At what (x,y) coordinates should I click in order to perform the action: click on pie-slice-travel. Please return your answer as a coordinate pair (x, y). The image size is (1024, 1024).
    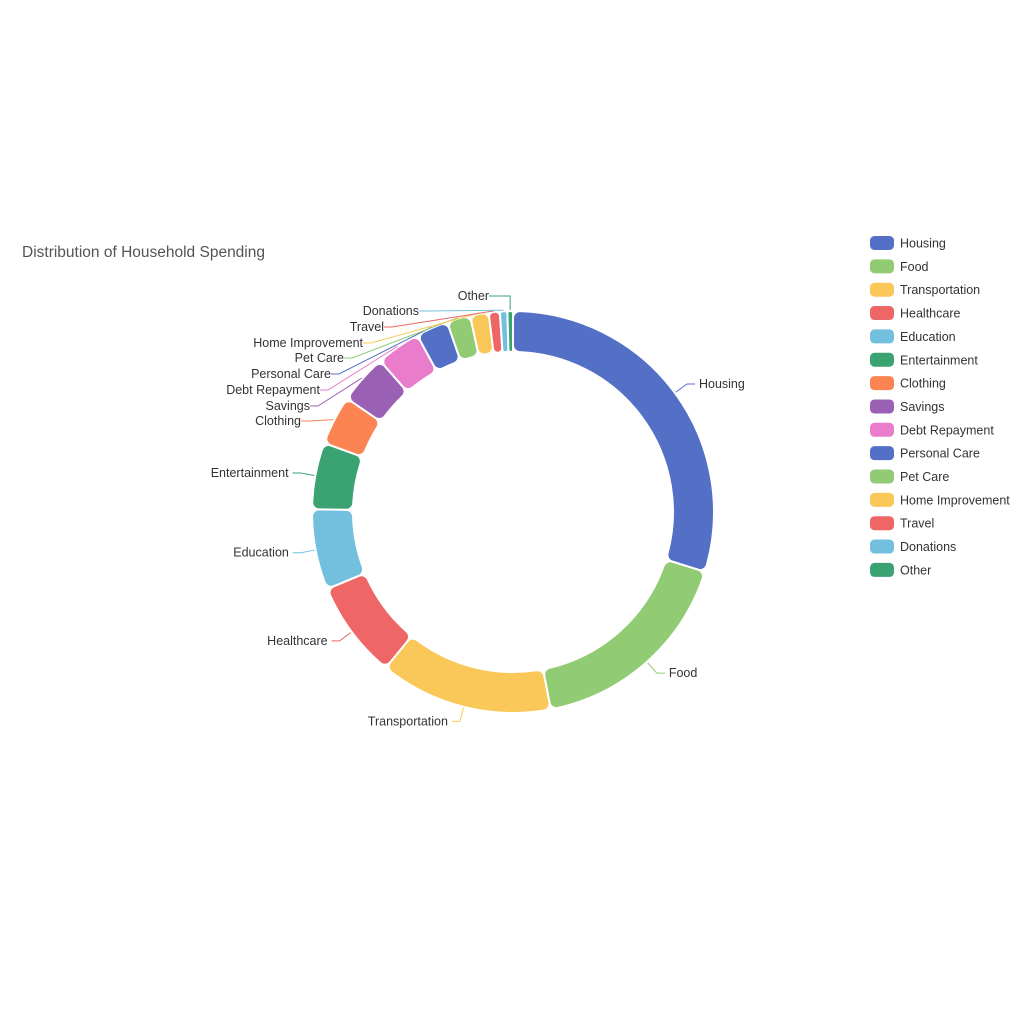
    Looking at the image, I should click on (496, 332).